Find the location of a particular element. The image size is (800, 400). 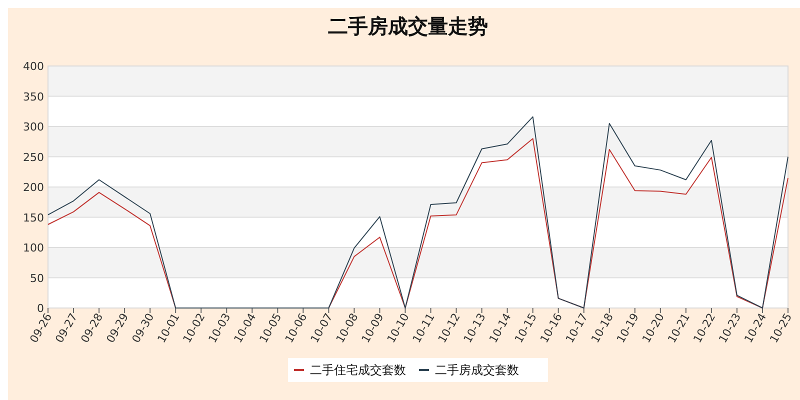

y-tick-label: 100 is located at coordinates (33, 248).